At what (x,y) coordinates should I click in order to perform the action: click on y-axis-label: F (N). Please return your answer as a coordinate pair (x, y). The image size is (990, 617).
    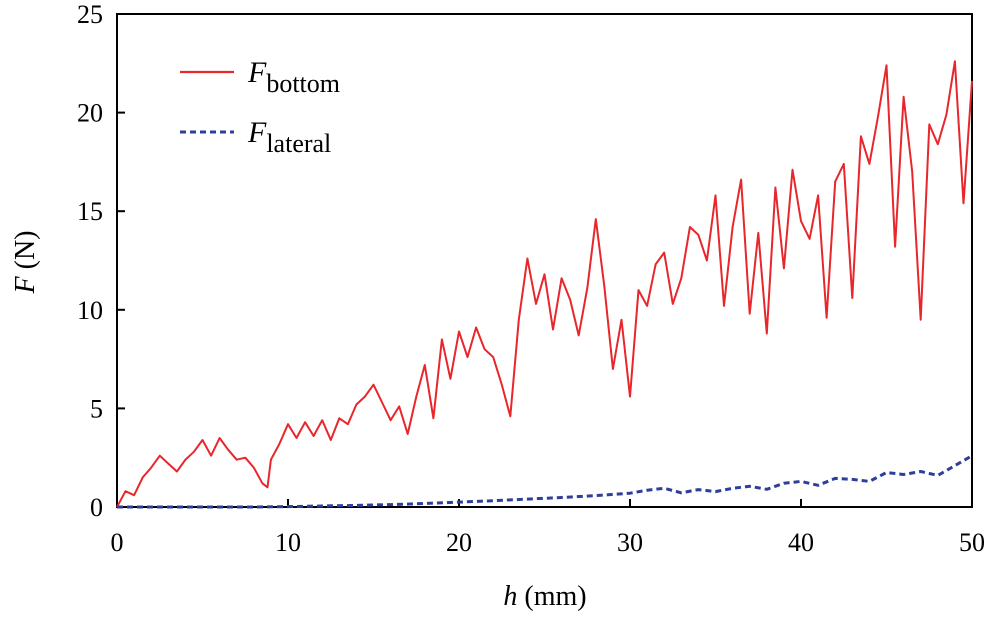
    Looking at the image, I should click on (25, 263).